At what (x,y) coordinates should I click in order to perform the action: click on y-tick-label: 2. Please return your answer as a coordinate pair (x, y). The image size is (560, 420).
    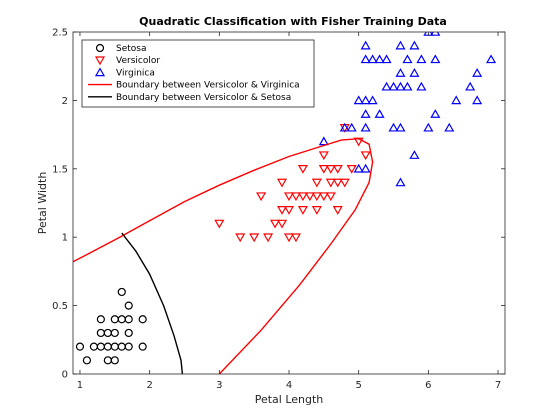
    Looking at the image, I should click on (65, 101).